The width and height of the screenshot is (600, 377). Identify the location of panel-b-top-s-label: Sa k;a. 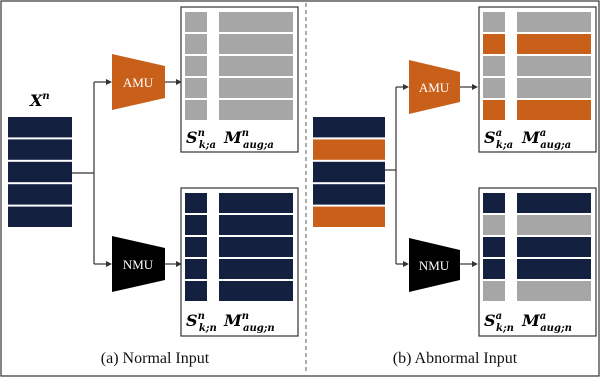
(498, 139).